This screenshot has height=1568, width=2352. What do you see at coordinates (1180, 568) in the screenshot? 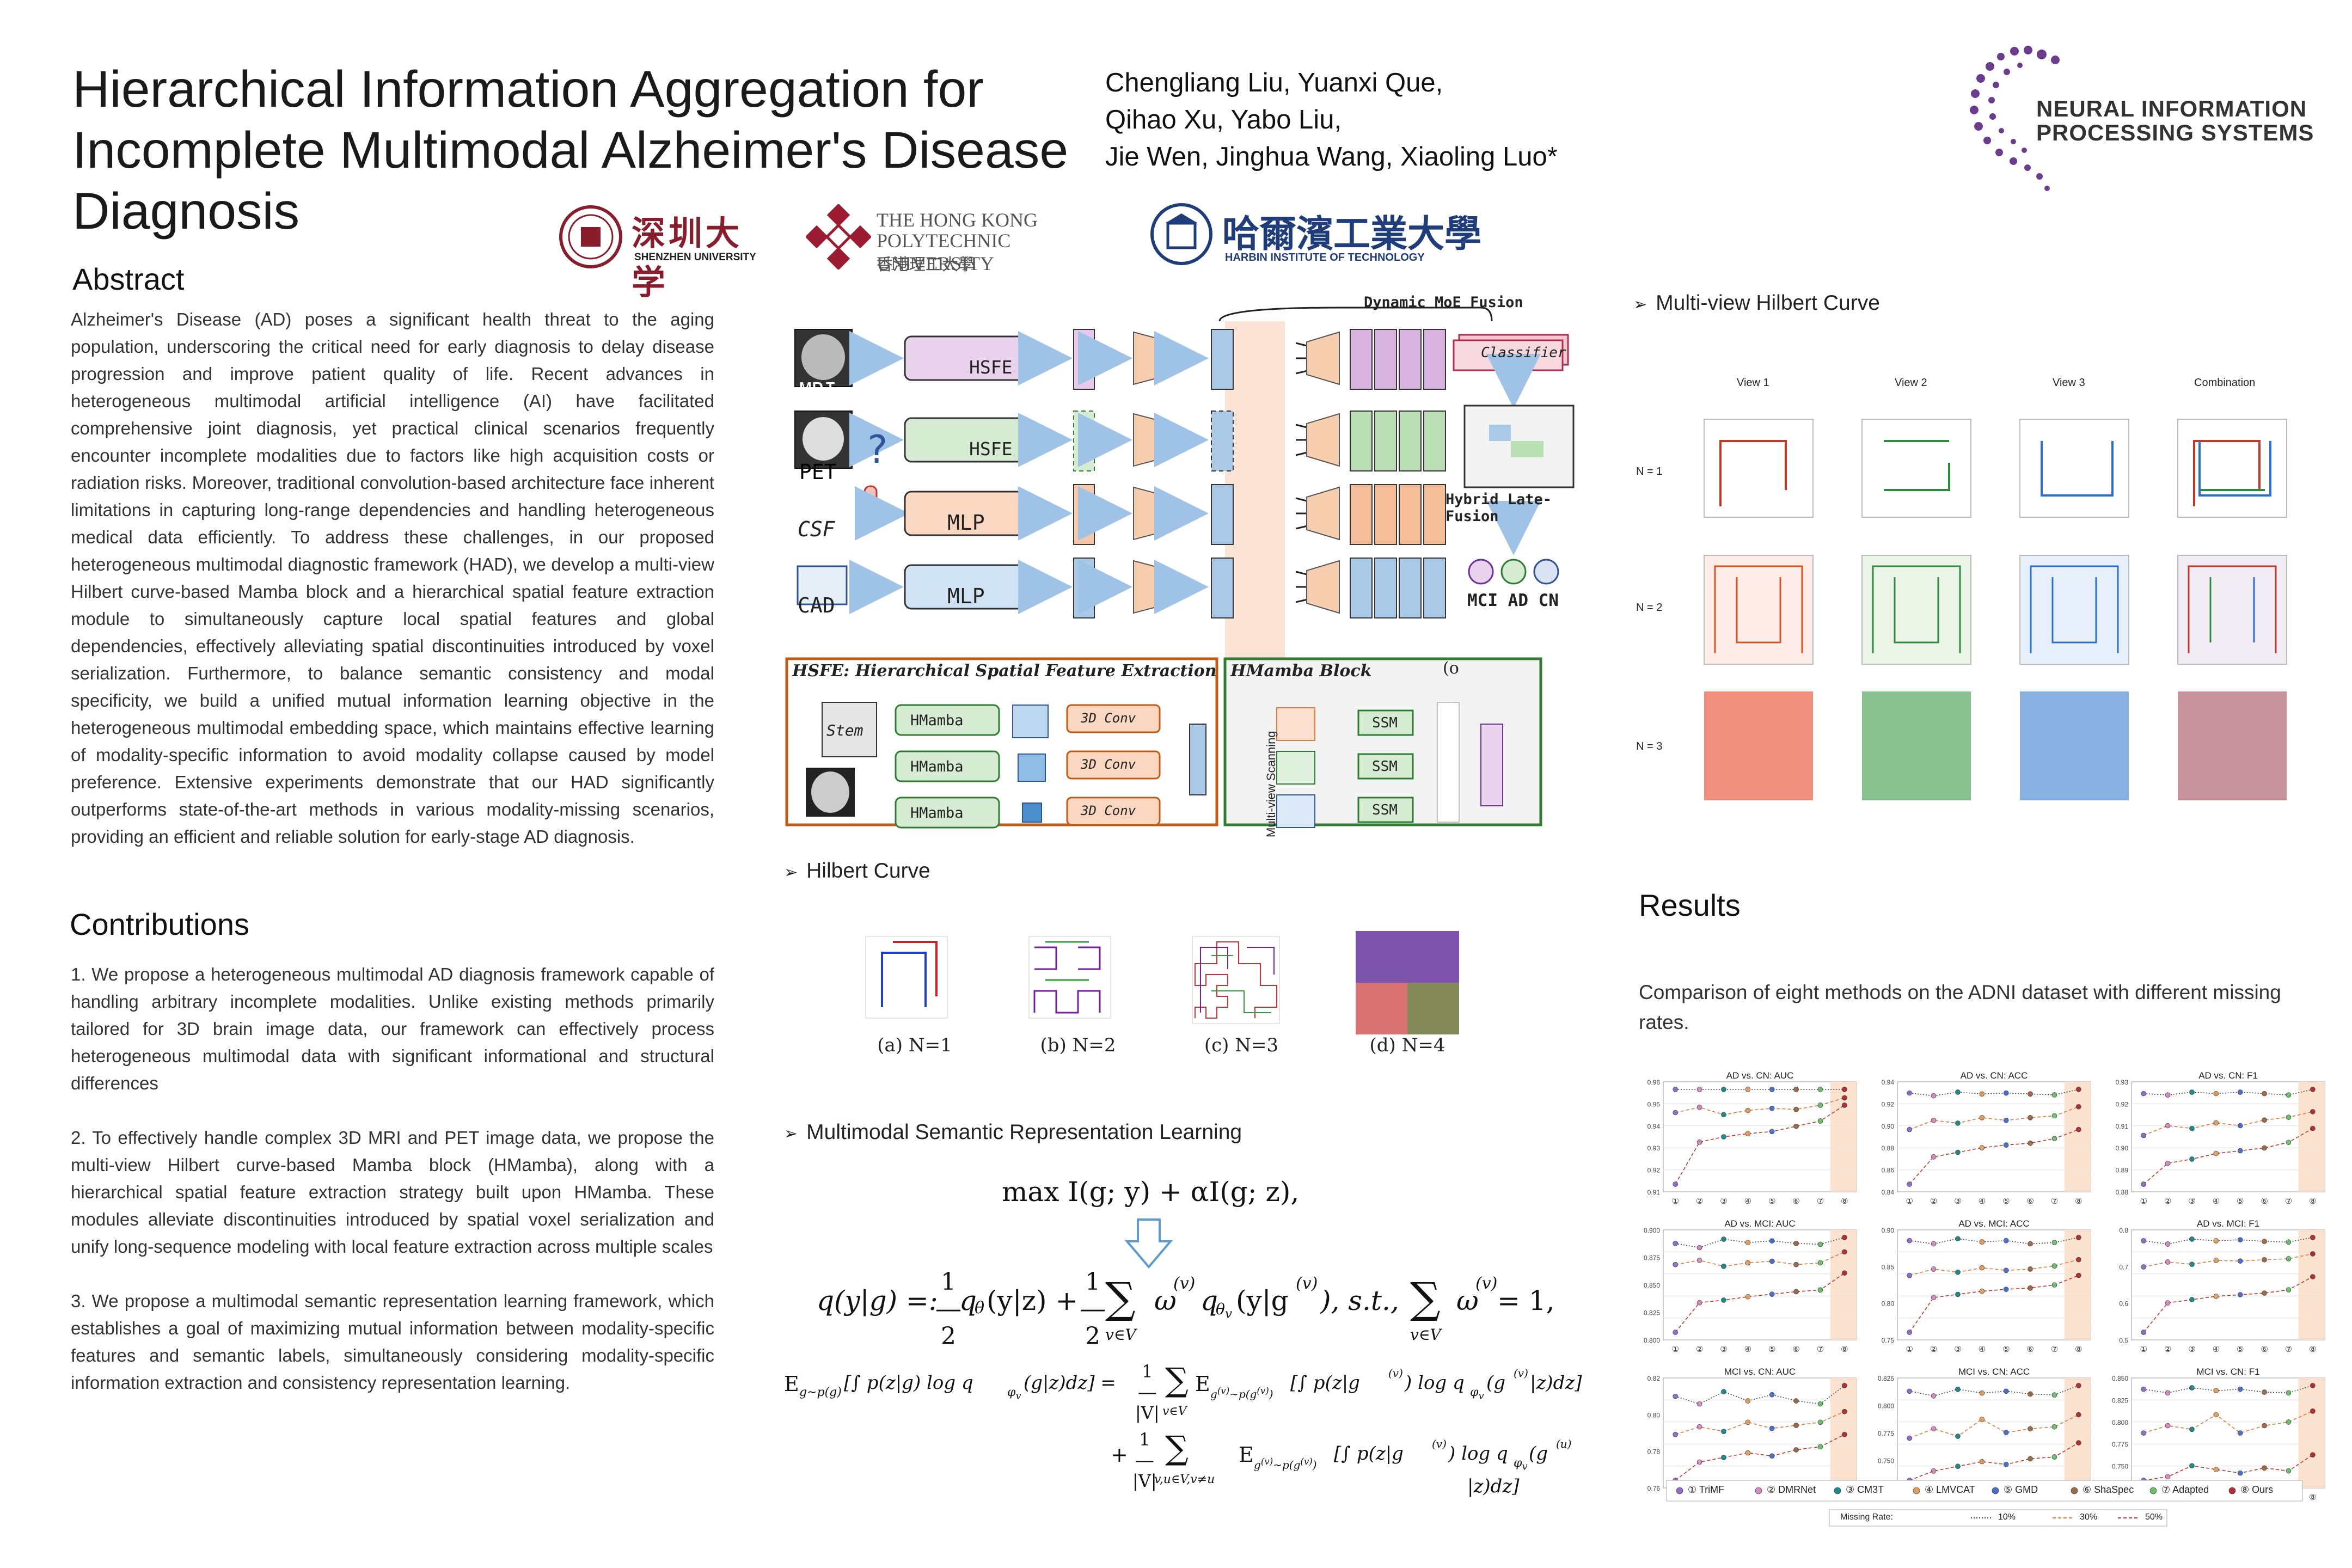
I see `framework-diagram` at bounding box center [1180, 568].